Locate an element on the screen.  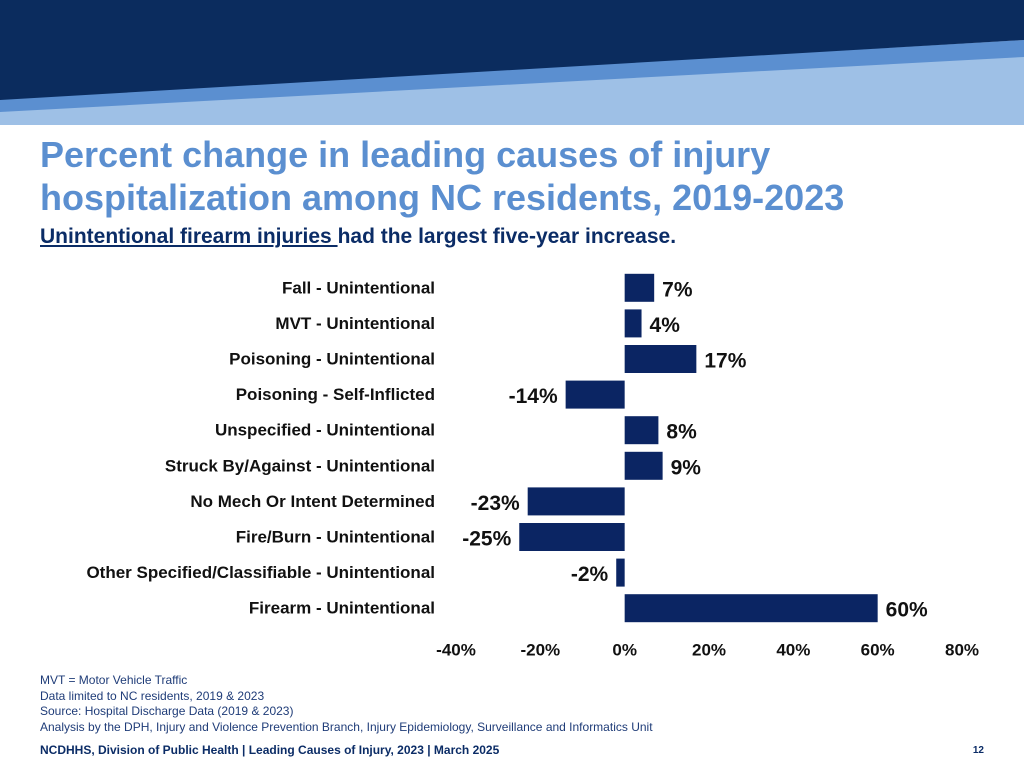
category-label: Poisoning - Self-Inflicted is located at coordinates (335, 394).